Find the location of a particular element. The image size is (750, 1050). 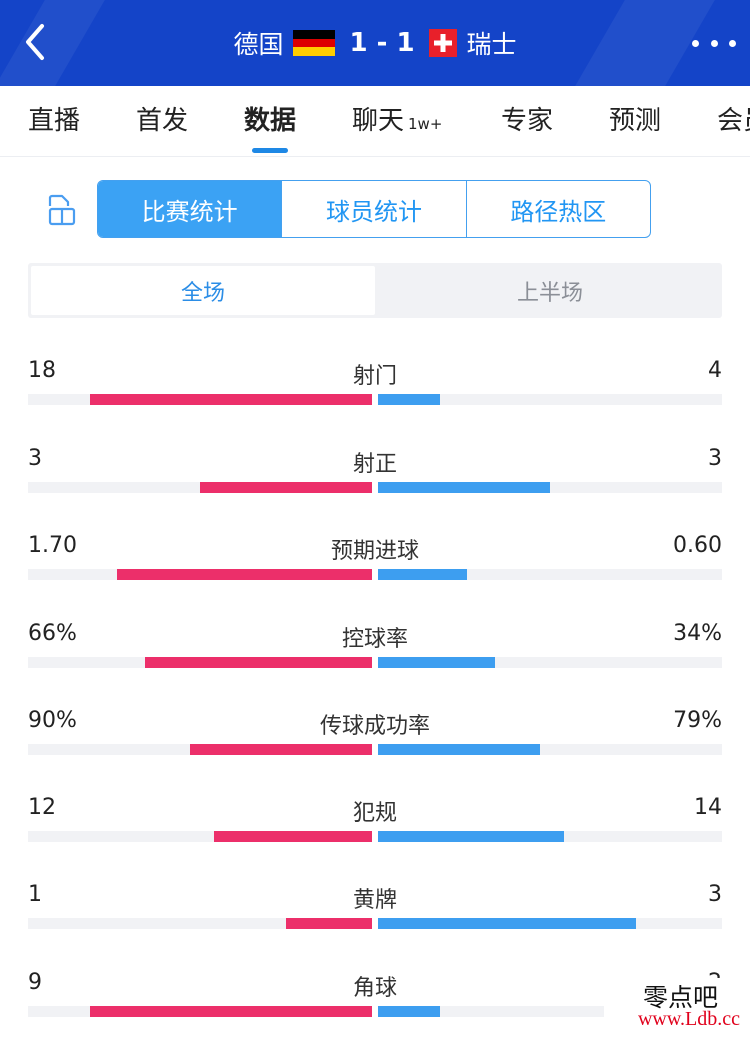

period-full-match: 全场 is located at coordinates (203, 290).